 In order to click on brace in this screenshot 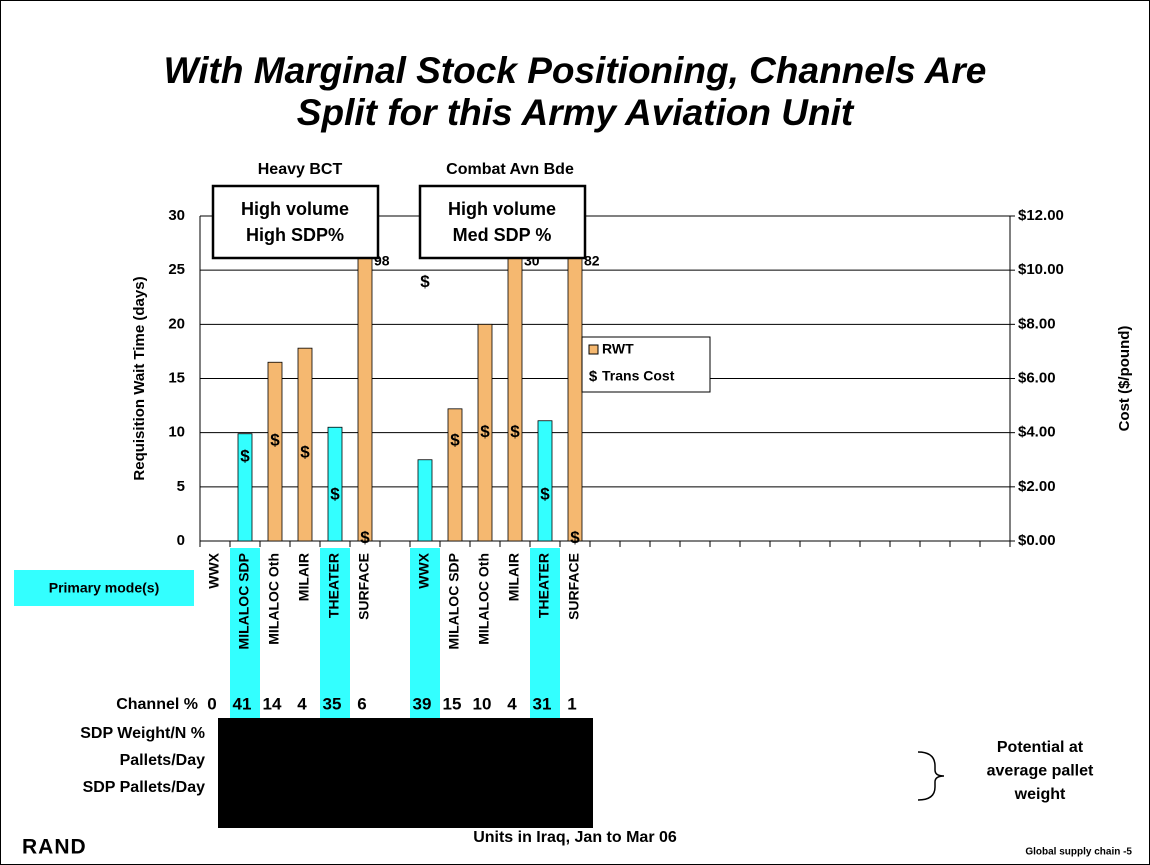, I will do `click(931, 776)`.